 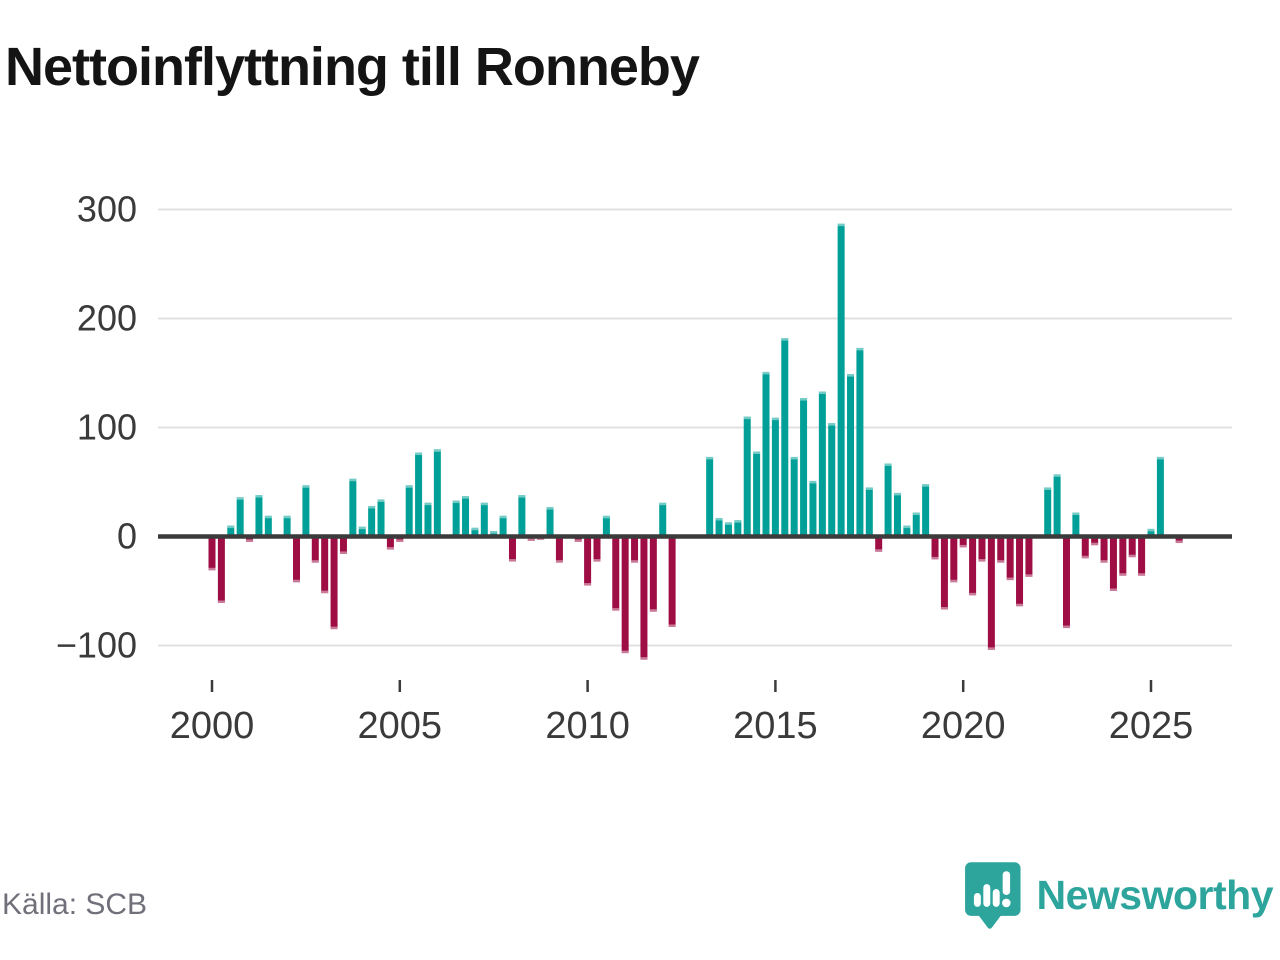 What do you see at coordinates (804, 467) in the screenshot?
I see `bar-2015Q4` at bounding box center [804, 467].